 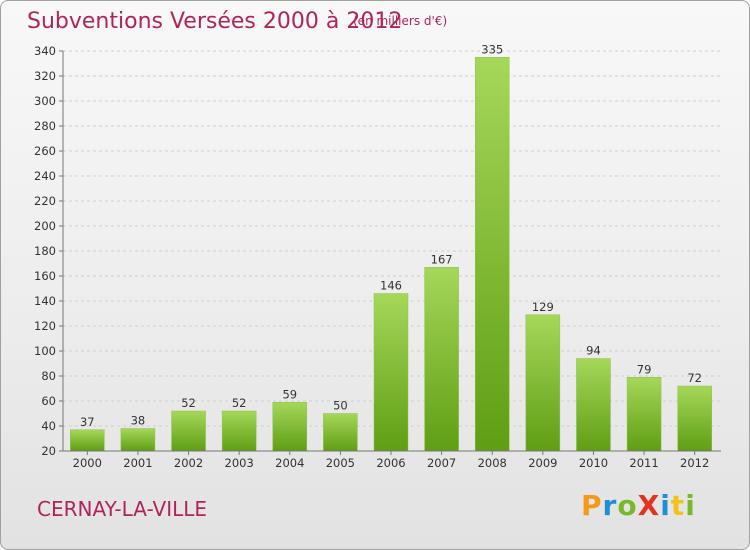 What do you see at coordinates (138, 440) in the screenshot?
I see `bar-2001` at bounding box center [138, 440].